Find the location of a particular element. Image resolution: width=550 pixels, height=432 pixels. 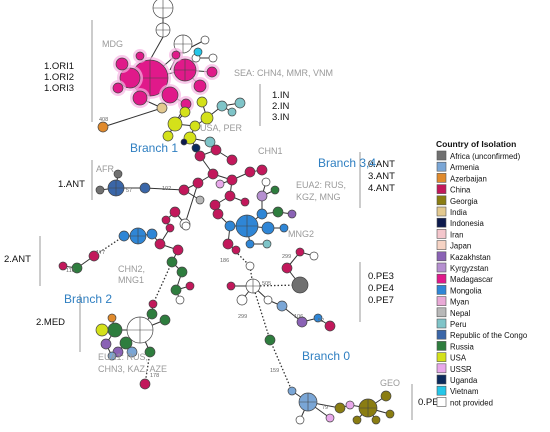

group-label-eua1-line2: CHN3, KAZ, AZE is located at coordinates (132, 369).